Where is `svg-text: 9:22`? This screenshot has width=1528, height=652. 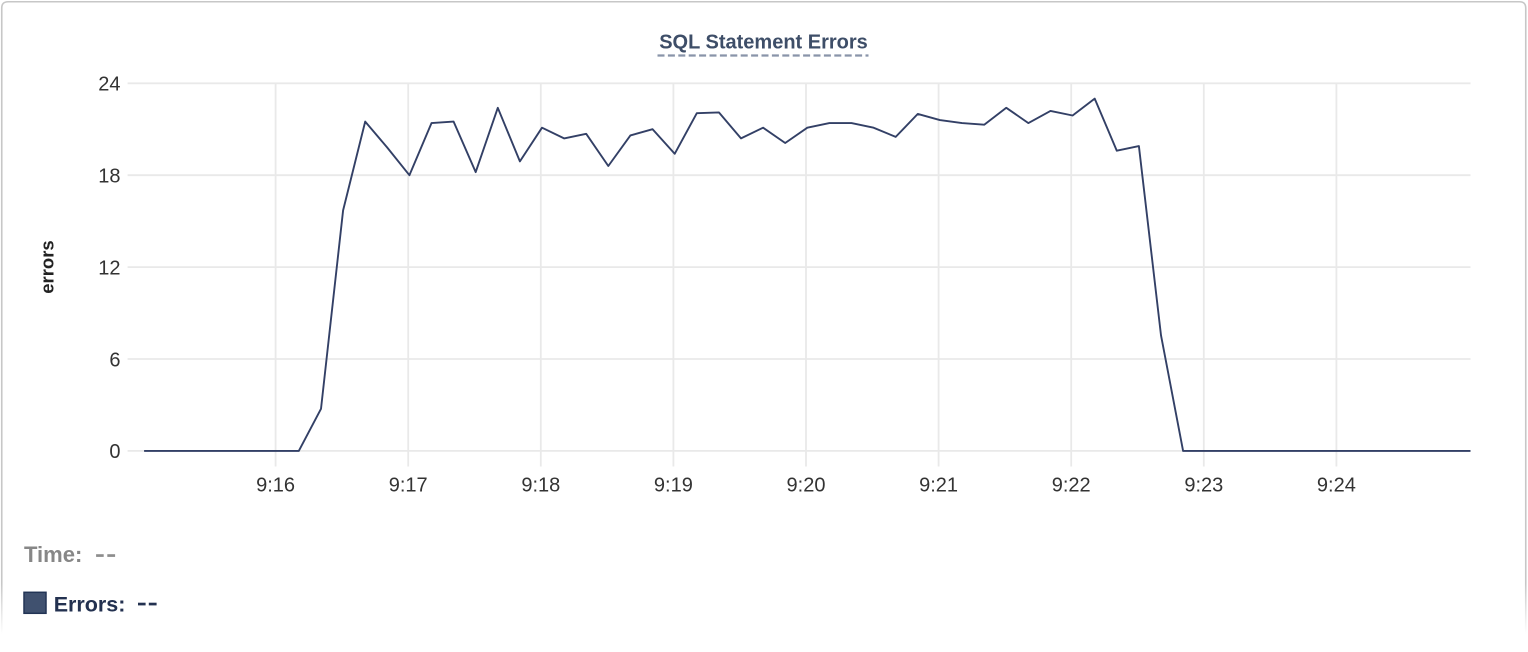 svg-text: 9:22 is located at coordinates (1071, 486).